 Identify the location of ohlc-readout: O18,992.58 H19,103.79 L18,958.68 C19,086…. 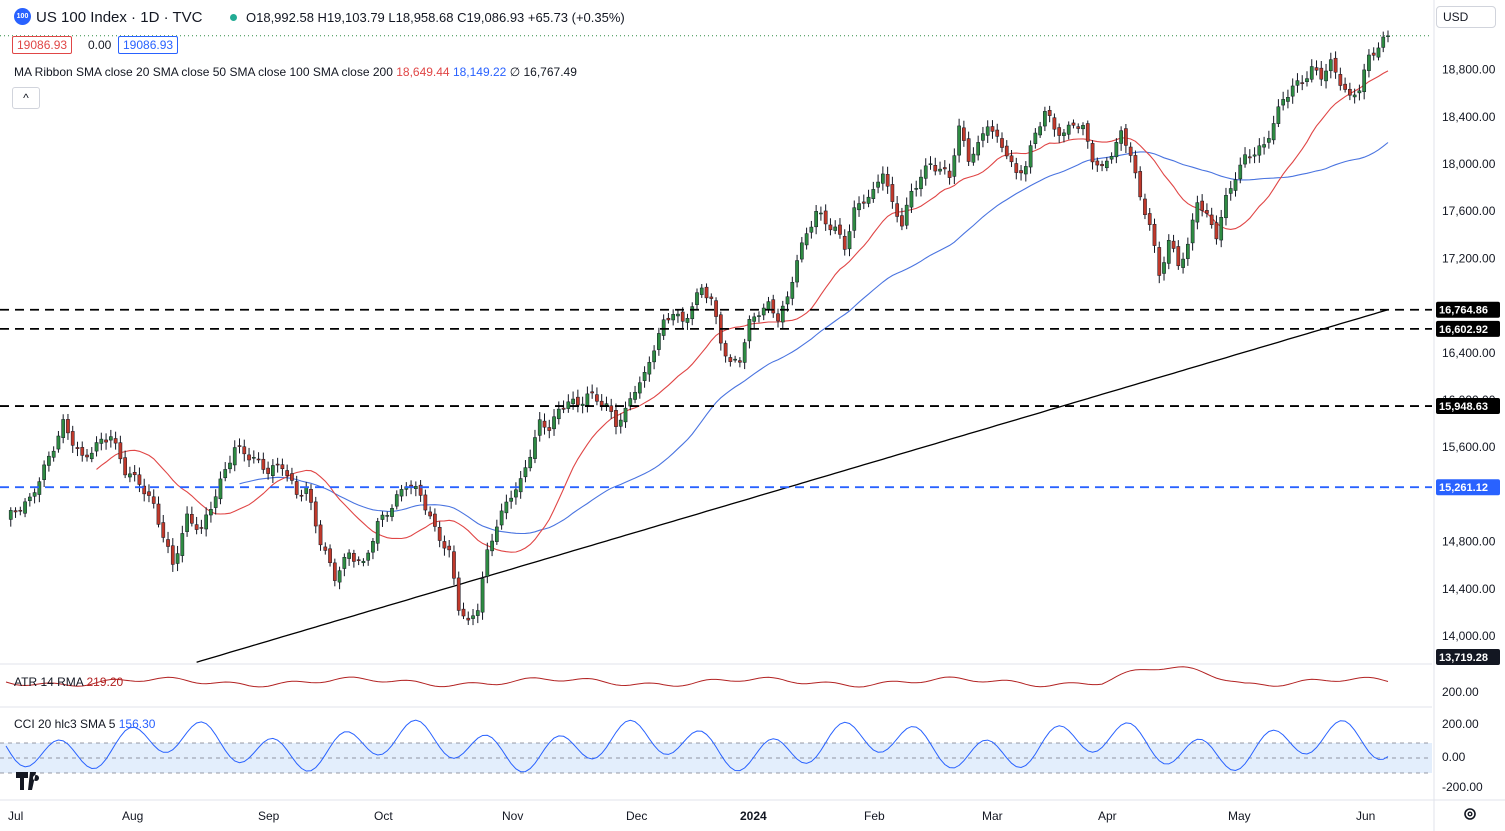
(435, 17).